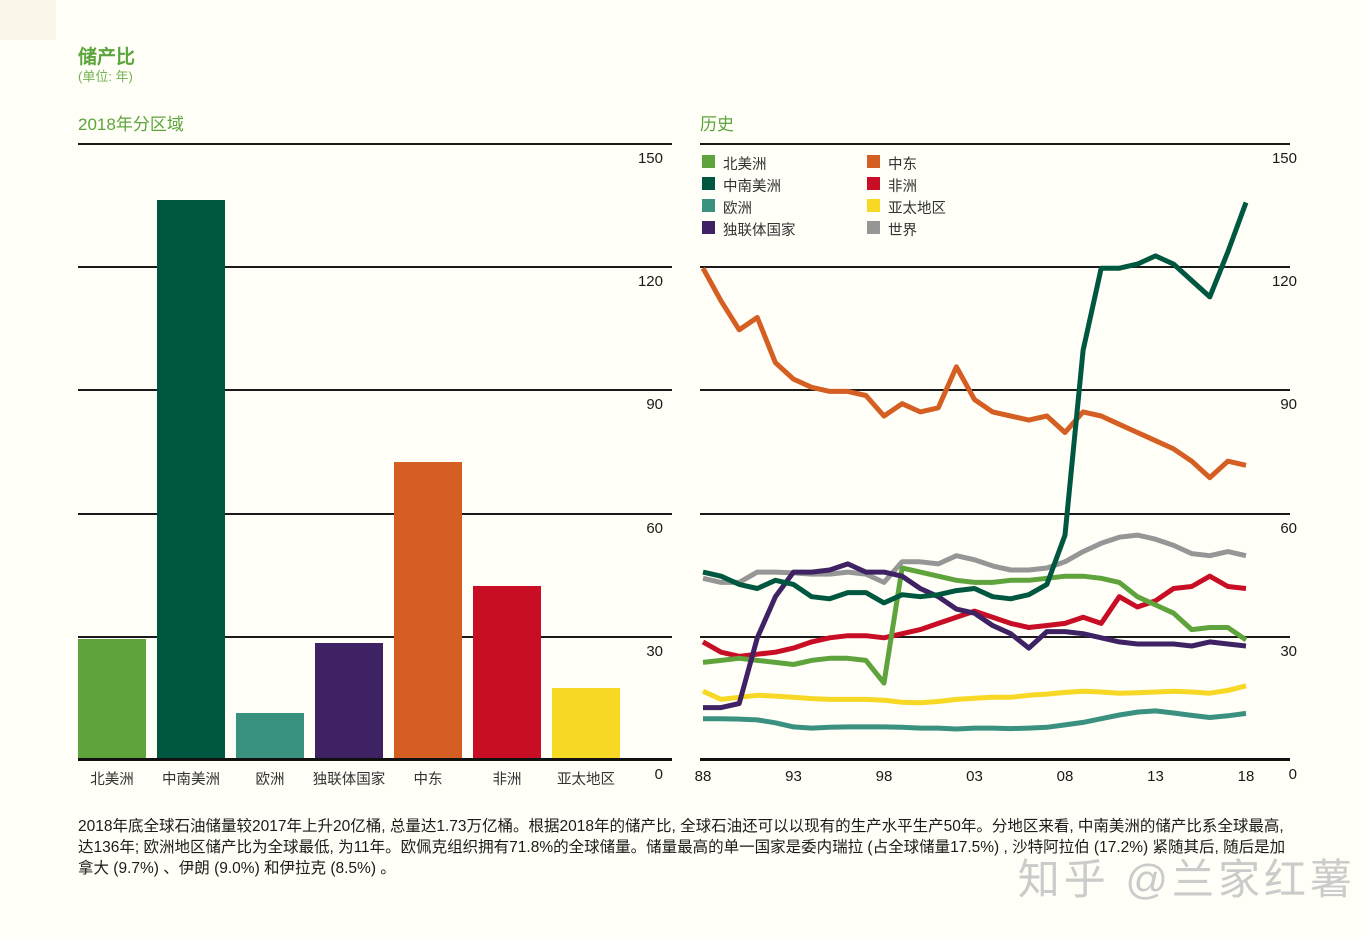  What do you see at coordinates (793, 776) in the screenshot?
I see `x-tick-label-93: 93` at bounding box center [793, 776].